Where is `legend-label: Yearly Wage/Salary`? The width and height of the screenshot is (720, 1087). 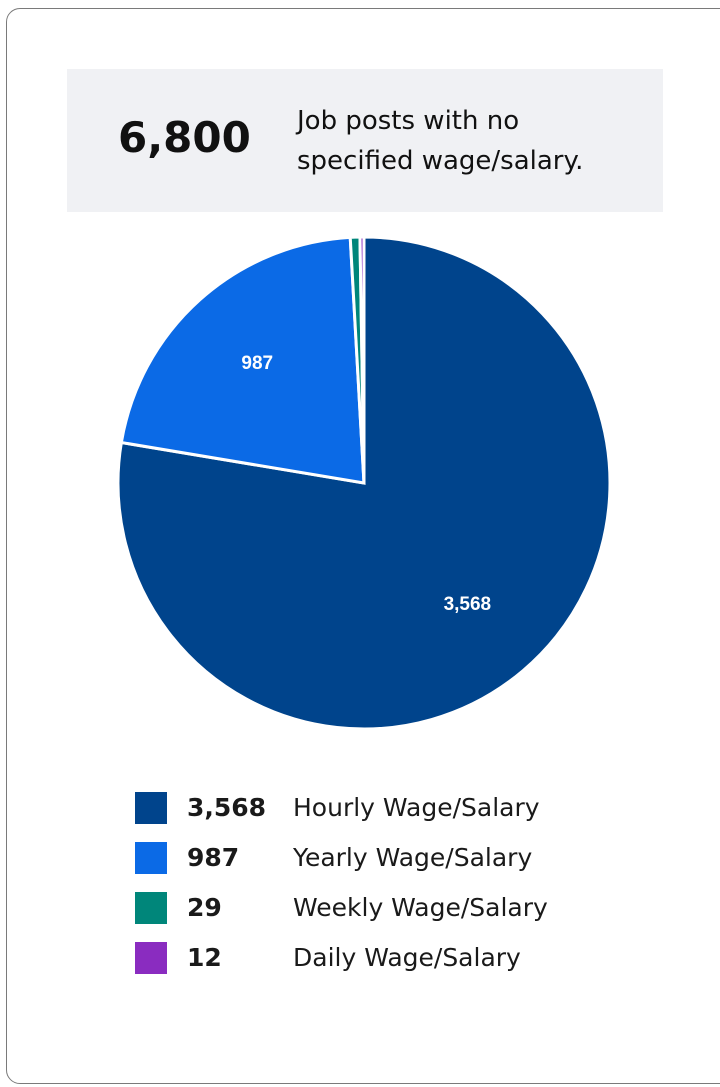
legend-label: Yearly Wage/Salary is located at coordinates (412, 857).